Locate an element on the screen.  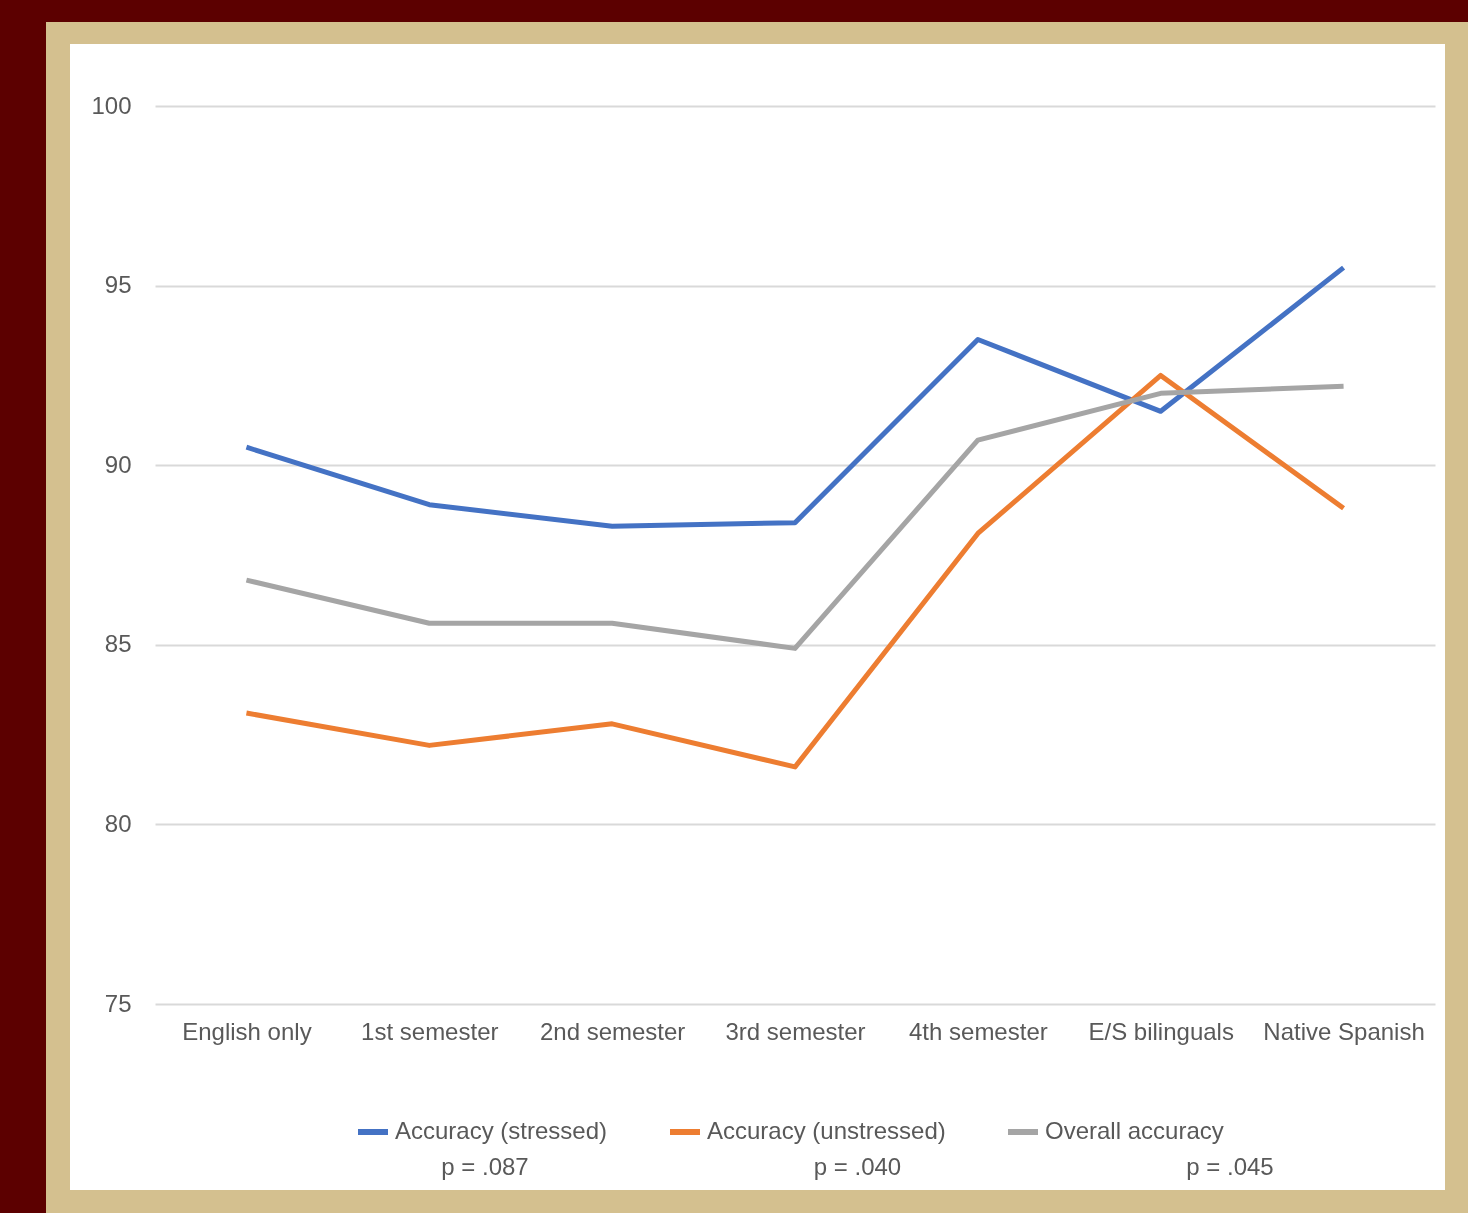
y-tick-label: 90 is located at coordinates (118, 464).